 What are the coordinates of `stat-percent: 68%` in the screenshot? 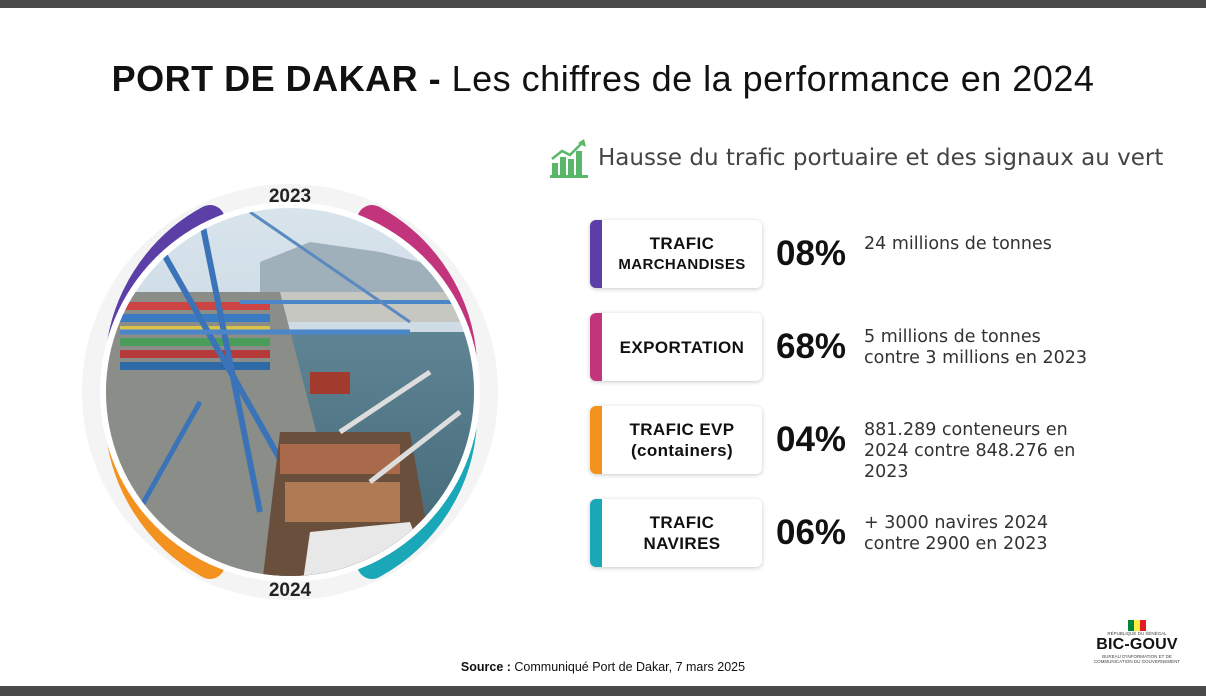 It's located at (811, 346).